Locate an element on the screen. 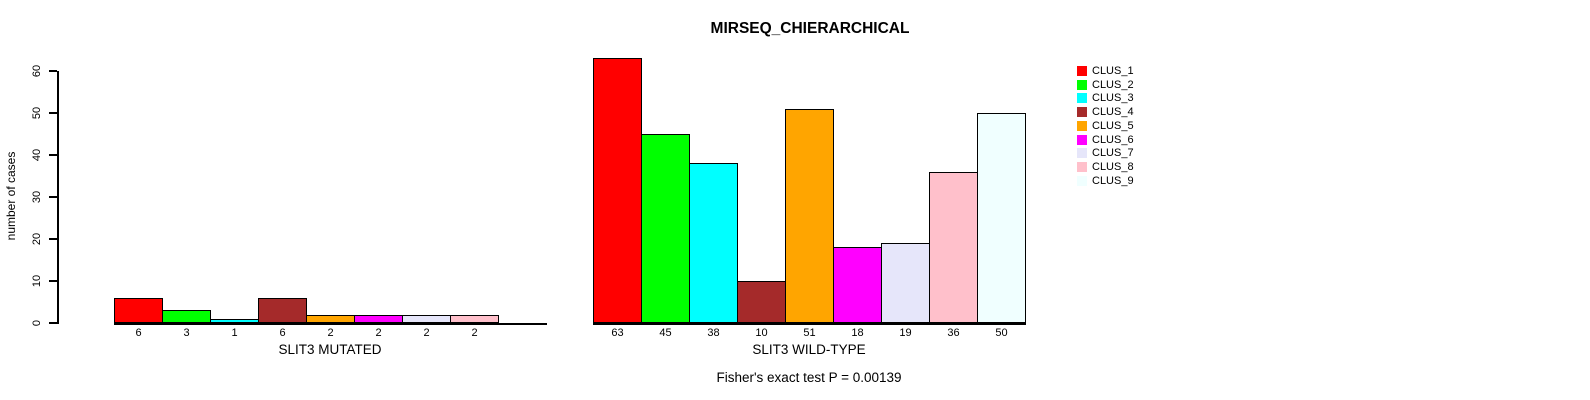  legend-label: CLUS_8 is located at coordinates (1113, 167).